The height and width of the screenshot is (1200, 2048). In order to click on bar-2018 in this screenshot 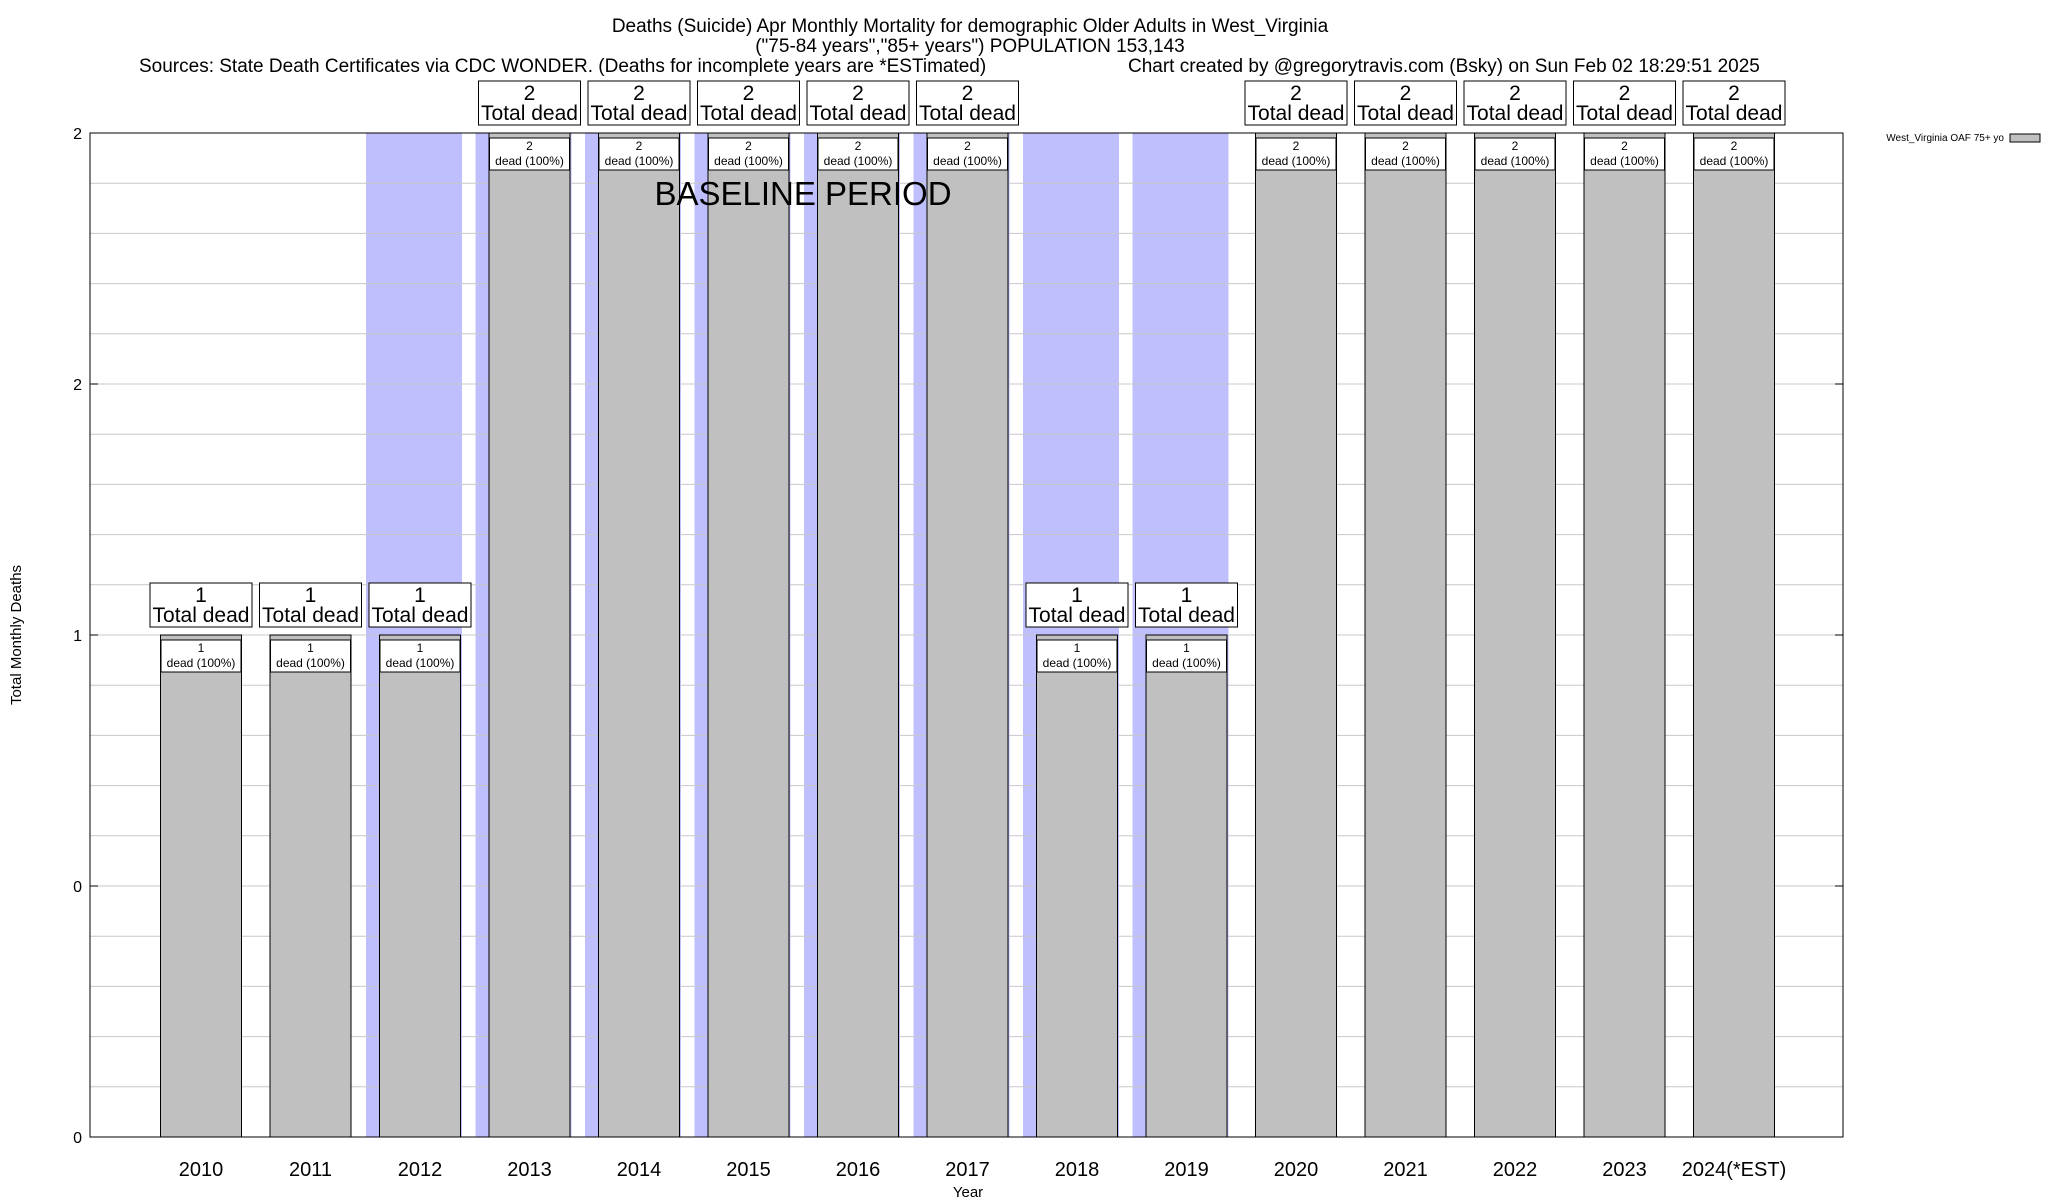, I will do `click(1077, 886)`.